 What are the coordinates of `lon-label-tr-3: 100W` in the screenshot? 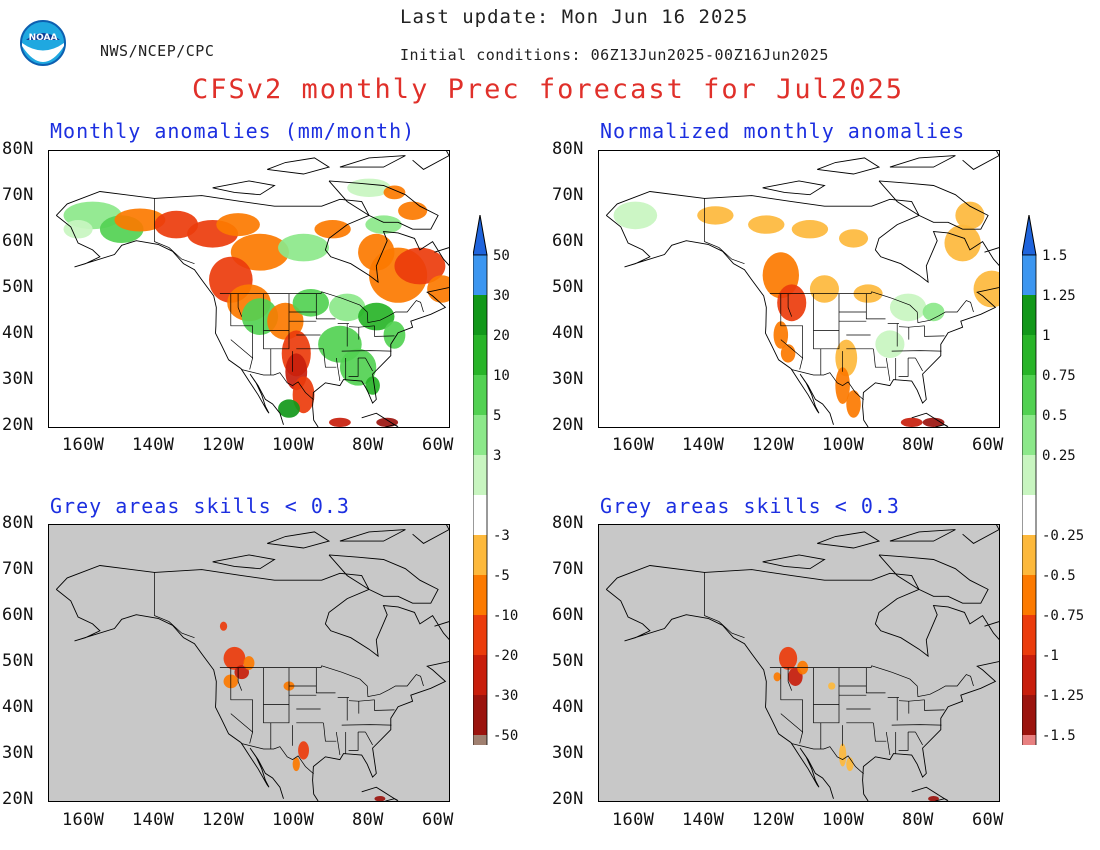 It's located at (843, 445).